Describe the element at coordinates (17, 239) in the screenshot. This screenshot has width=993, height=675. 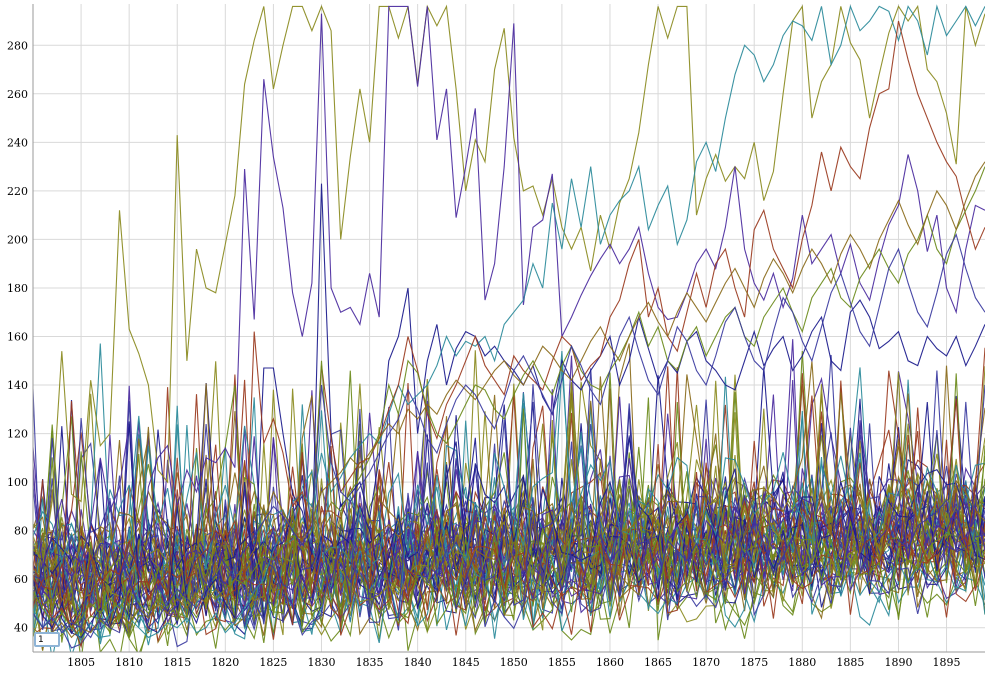
I see `y-tick-label: 200` at that location.